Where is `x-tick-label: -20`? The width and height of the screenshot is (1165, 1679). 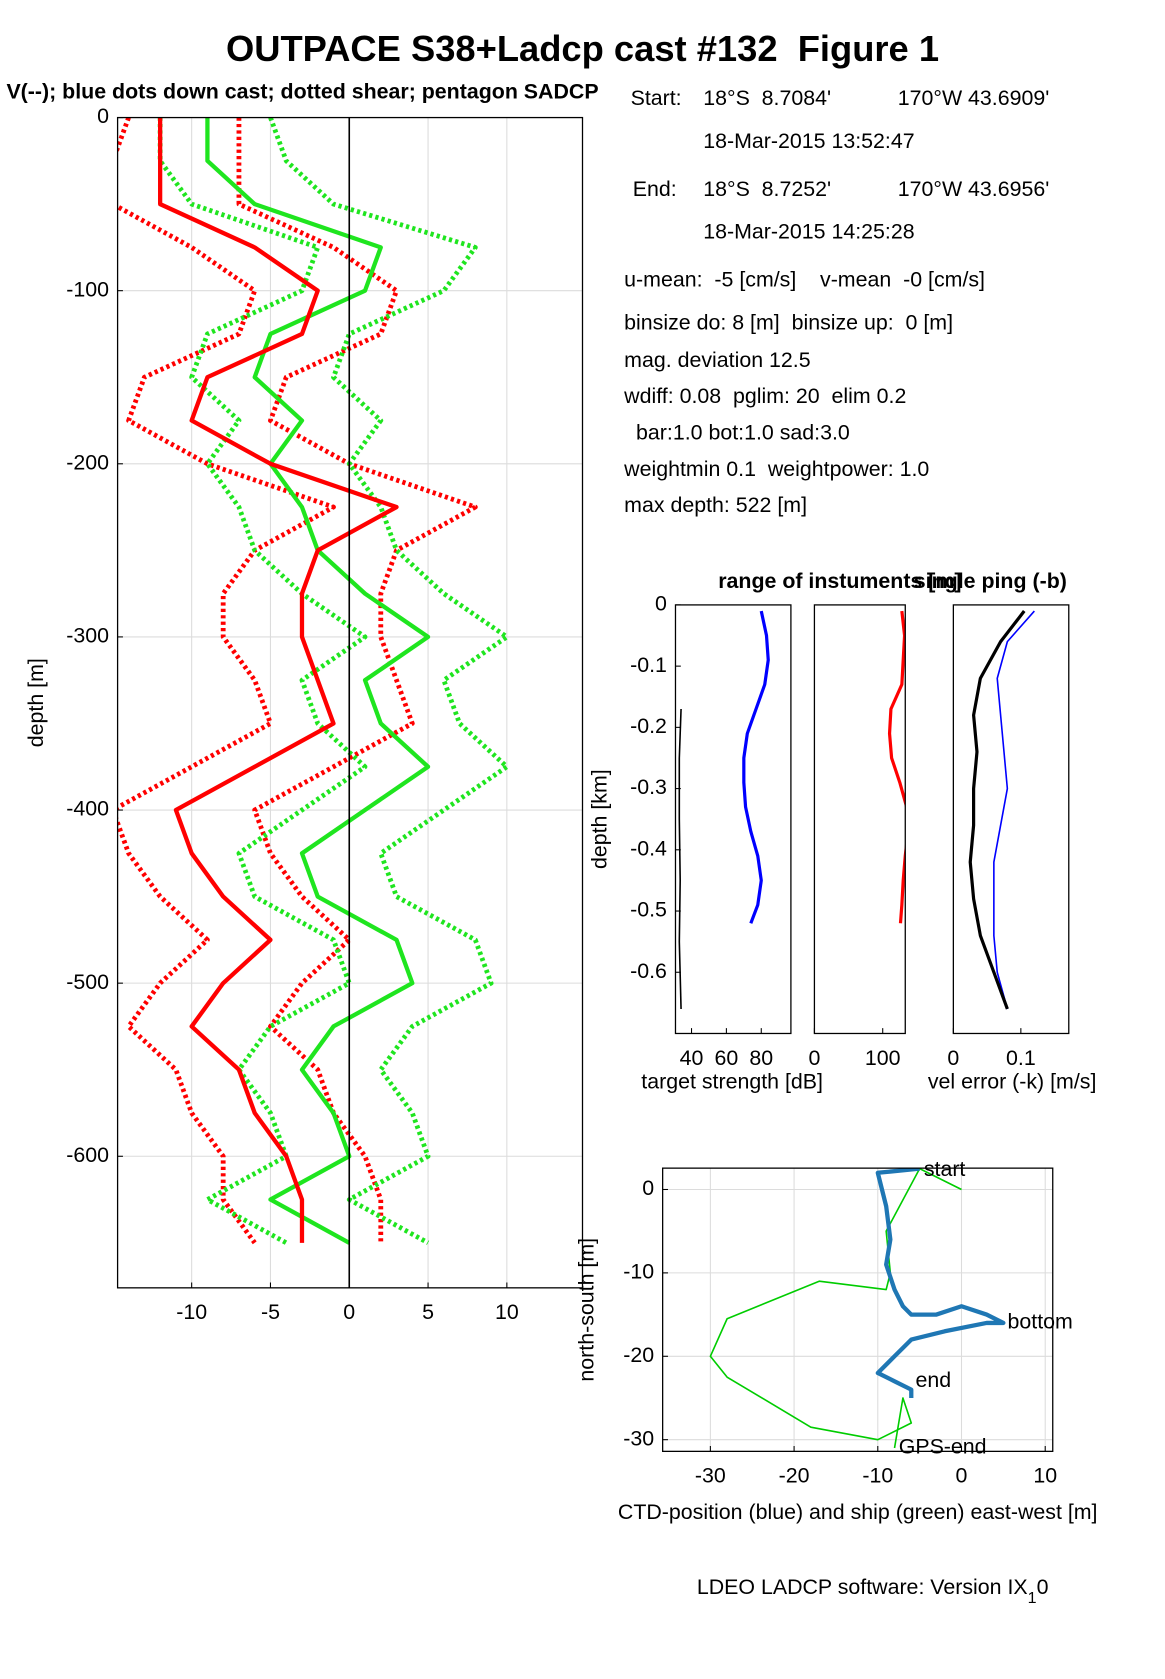 x-tick-label: -20 is located at coordinates (794, 1476).